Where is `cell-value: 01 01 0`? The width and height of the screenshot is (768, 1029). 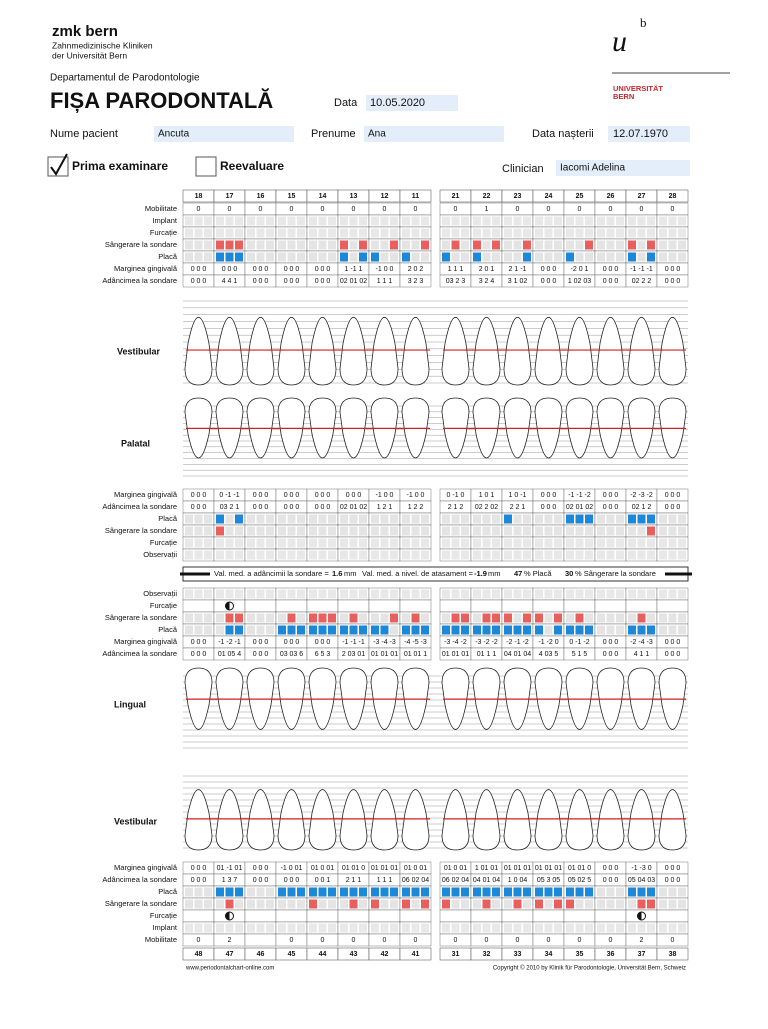 cell-value: 01 01 0 is located at coordinates (579, 868).